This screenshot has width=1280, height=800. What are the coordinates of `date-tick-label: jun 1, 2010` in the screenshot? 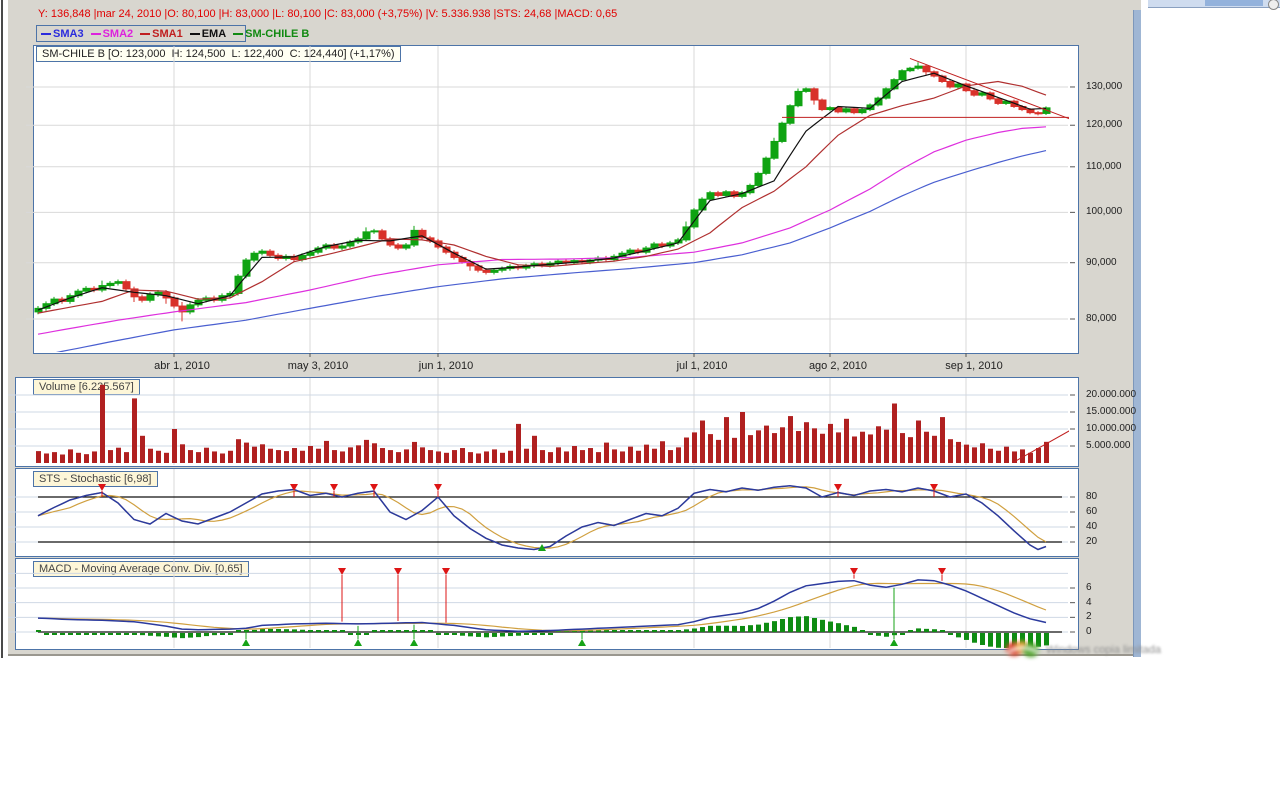 It's located at (446, 366).